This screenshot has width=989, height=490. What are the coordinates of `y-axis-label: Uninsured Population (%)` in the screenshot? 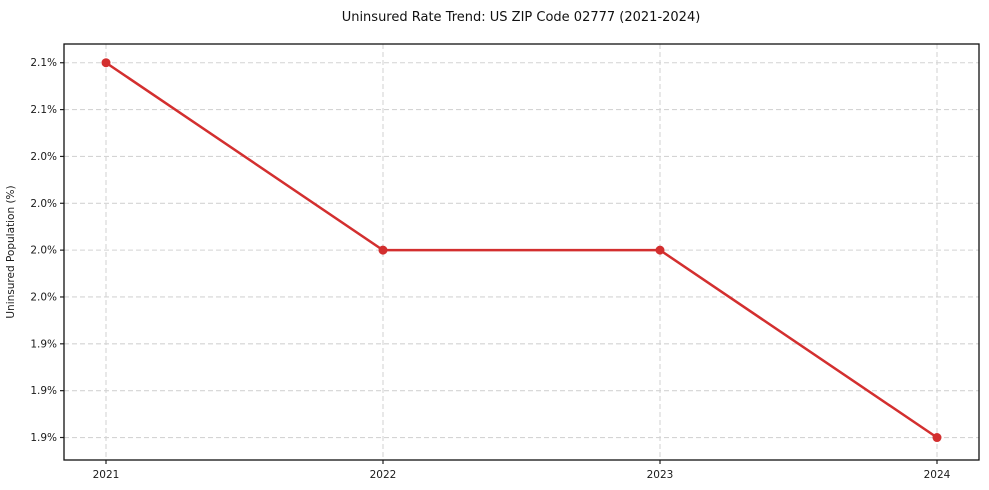 It's located at (11, 251).